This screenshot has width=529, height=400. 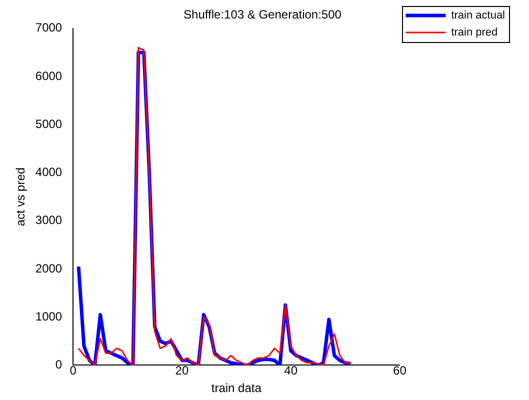 I want to click on x-tick-label: 40, so click(x=291, y=371).